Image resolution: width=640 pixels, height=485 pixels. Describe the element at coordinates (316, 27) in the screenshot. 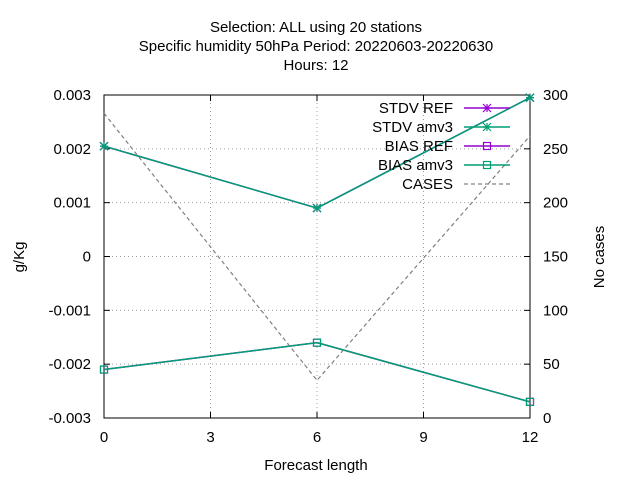

I see `title-line-1: Selection: ALL using 20 stations` at that location.